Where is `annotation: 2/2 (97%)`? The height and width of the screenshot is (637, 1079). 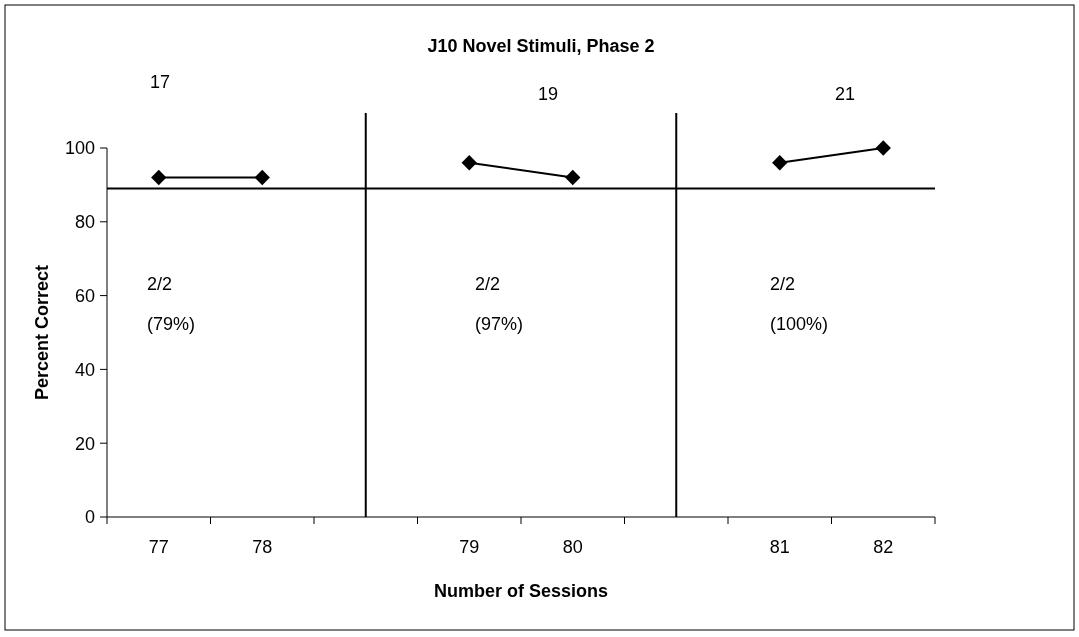
annotation: 2/2 (97%) is located at coordinates (499, 304).